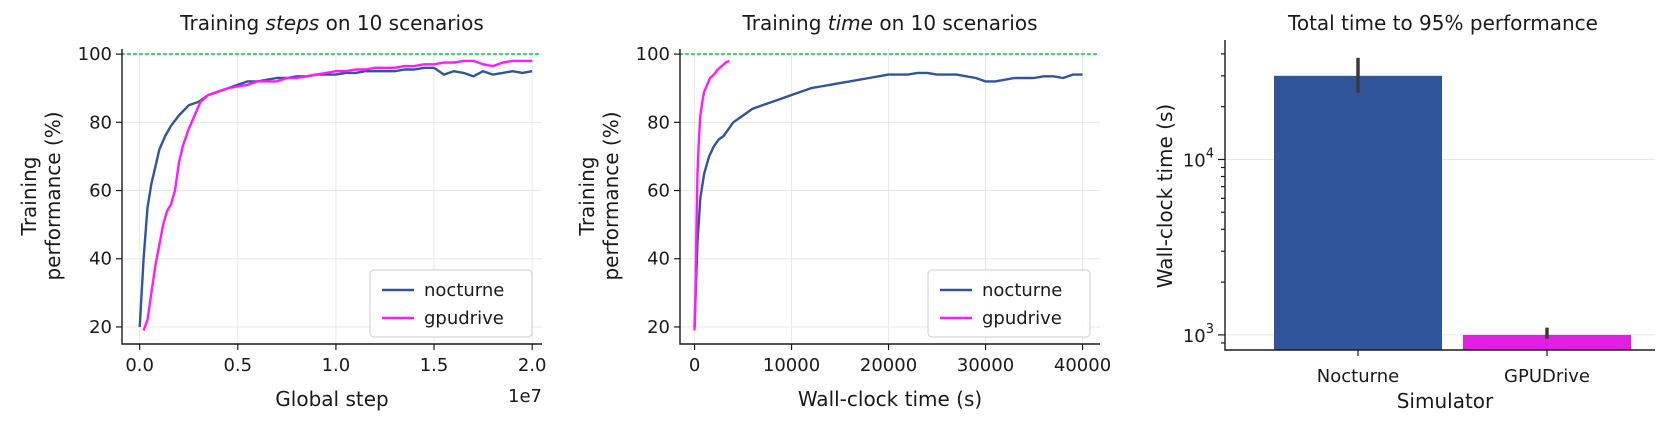 This screenshot has width=1661, height=429. I want to click on panel3-y-tick-label-1e3: 10³, so click(1198, 334).